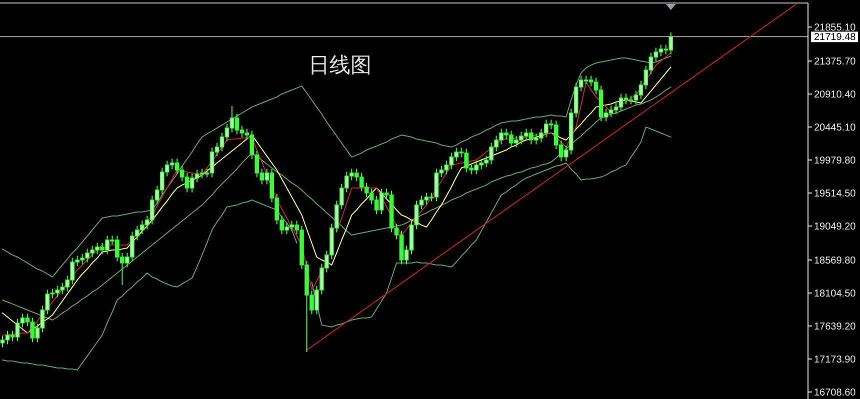 Image resolution: width=860 pixels, height=399 pixels. Describe the element at coordinates (835, 38) in the screenshot. I see `ref-line-label: 21719.48` at that location.